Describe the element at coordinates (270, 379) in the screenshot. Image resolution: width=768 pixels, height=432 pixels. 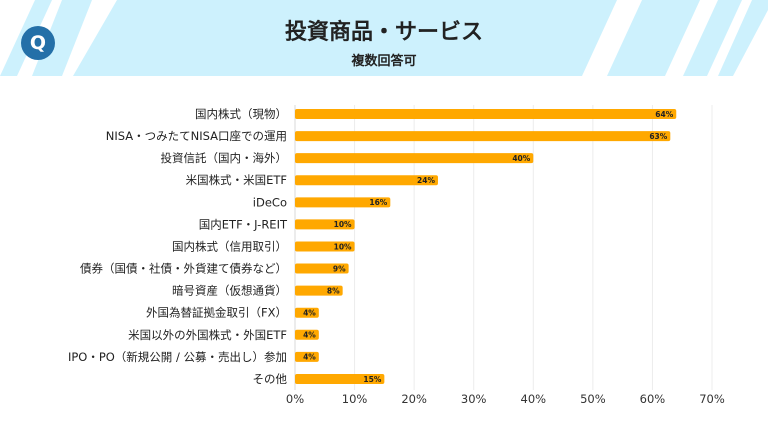
I see `category-label: その他` at that location.